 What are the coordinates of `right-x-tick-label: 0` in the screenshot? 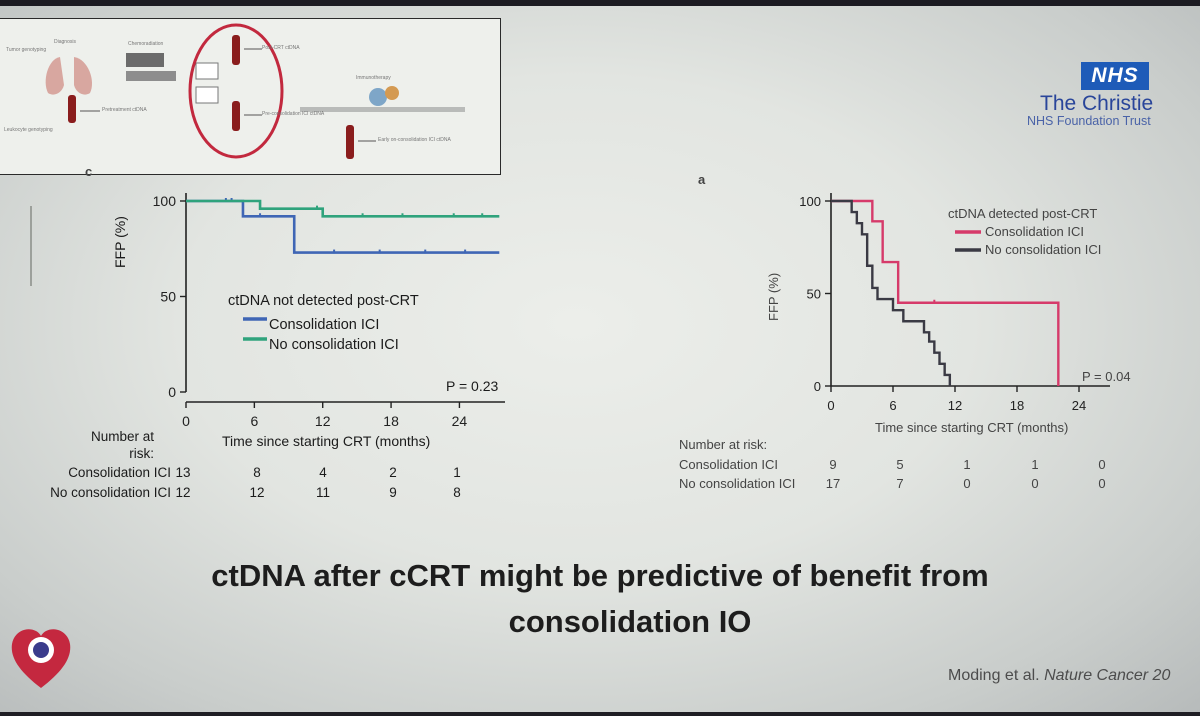 It's located at (830, 405).